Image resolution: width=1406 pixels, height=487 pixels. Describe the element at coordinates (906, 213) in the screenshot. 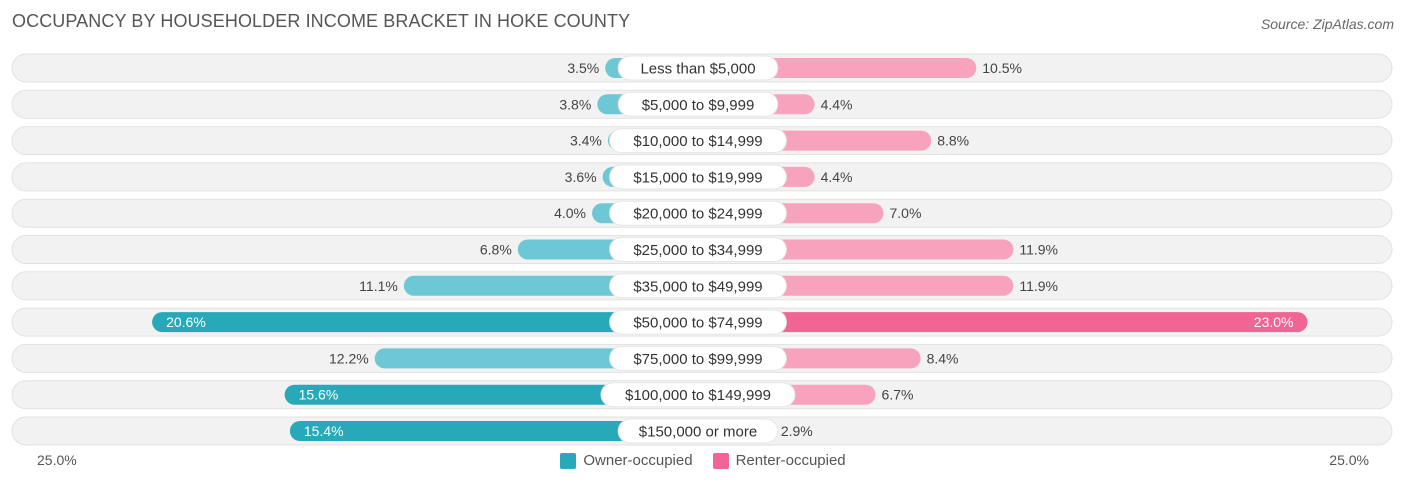

I see `renter-value-label: 7.0%` at that location.